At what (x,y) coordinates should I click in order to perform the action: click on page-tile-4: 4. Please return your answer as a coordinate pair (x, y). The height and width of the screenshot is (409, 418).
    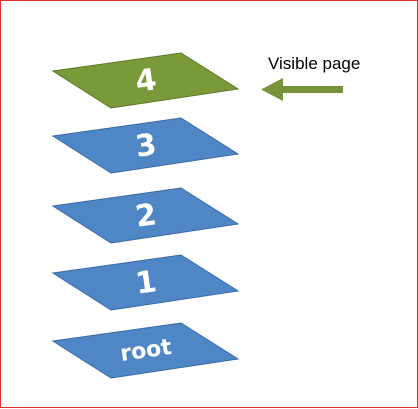
    Looking at the image, I should click on (145, 80).